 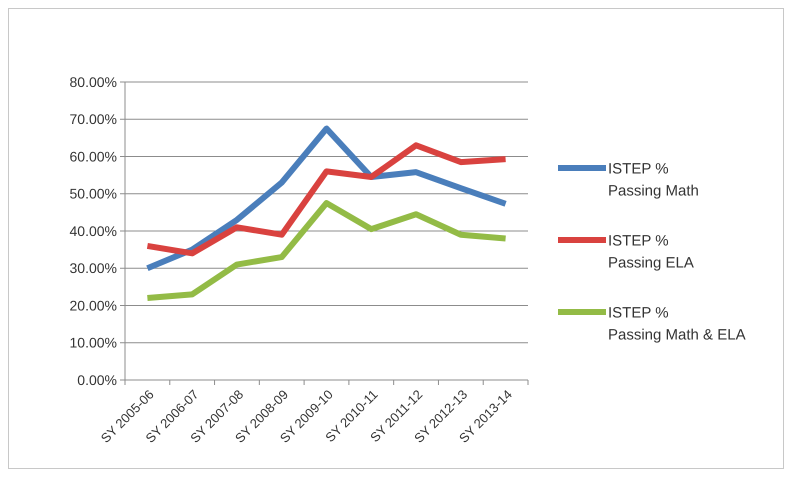 I want to click on y-tick-label: 70.00%, so click(x=93, y=119).